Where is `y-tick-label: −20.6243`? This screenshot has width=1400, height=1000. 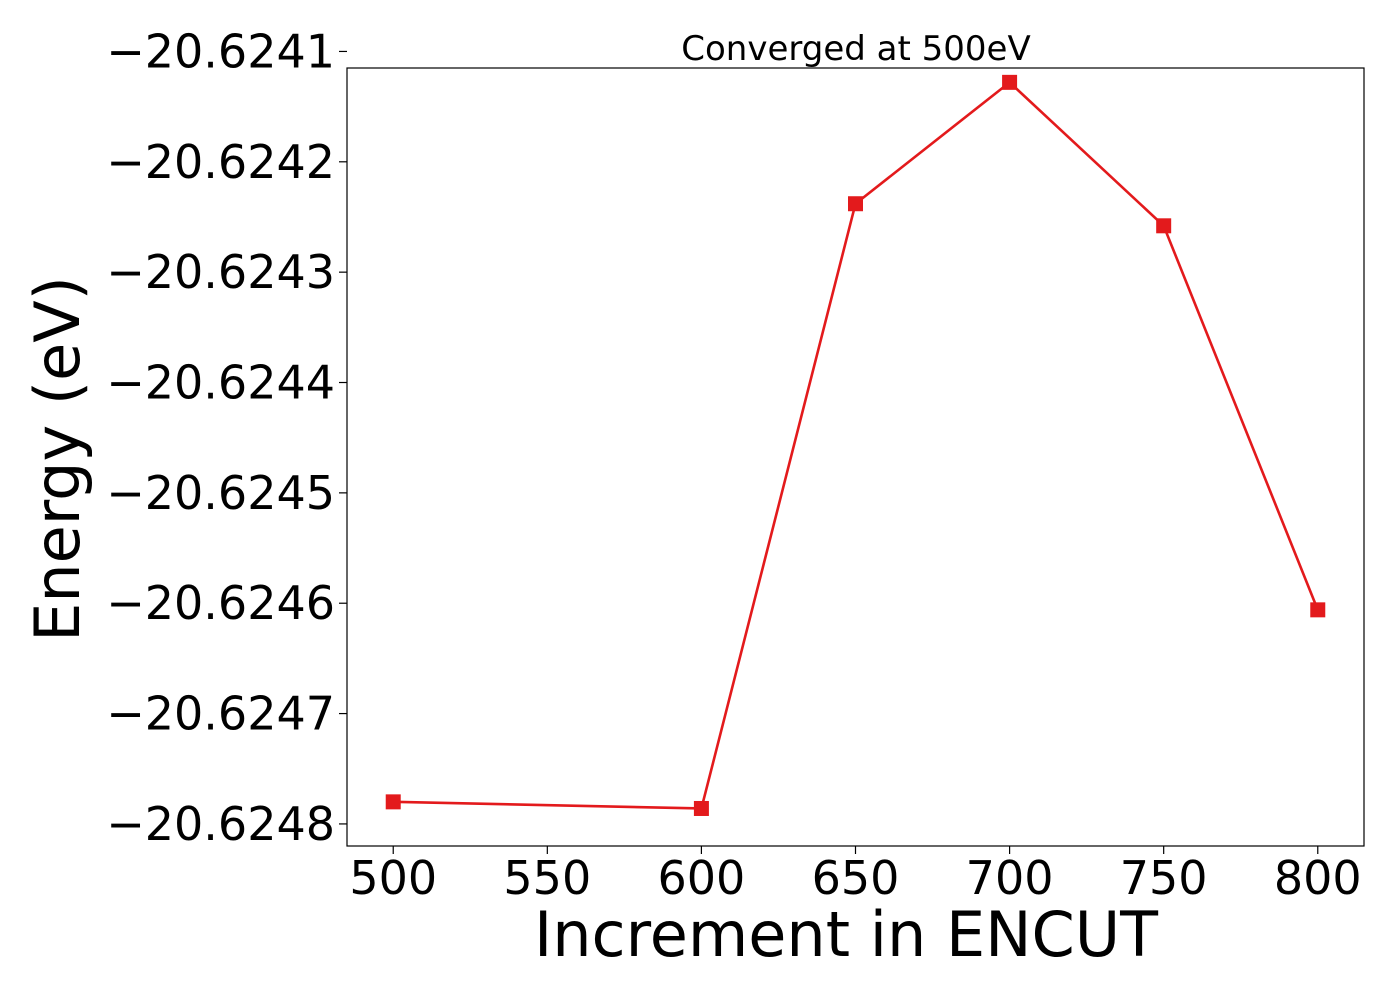 y-tick-label: −20.6243 is located at coordinates (220, 272).